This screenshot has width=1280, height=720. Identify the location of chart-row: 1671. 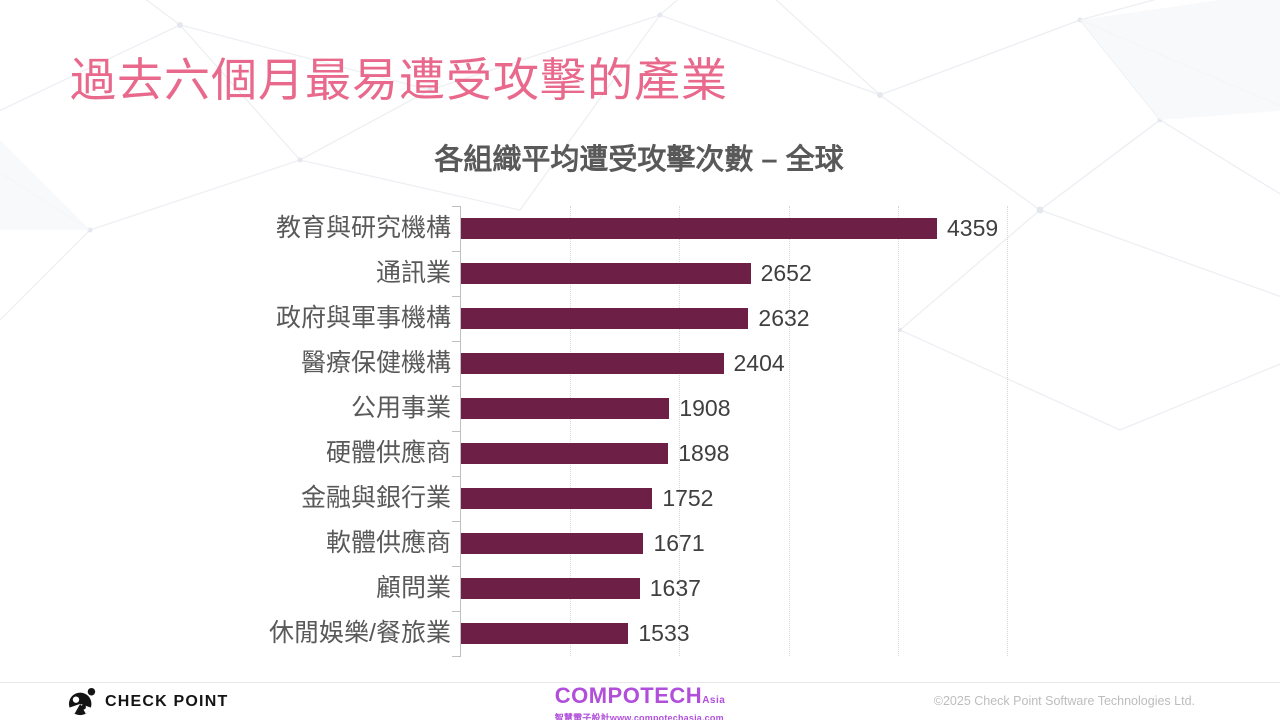
(734, 543).